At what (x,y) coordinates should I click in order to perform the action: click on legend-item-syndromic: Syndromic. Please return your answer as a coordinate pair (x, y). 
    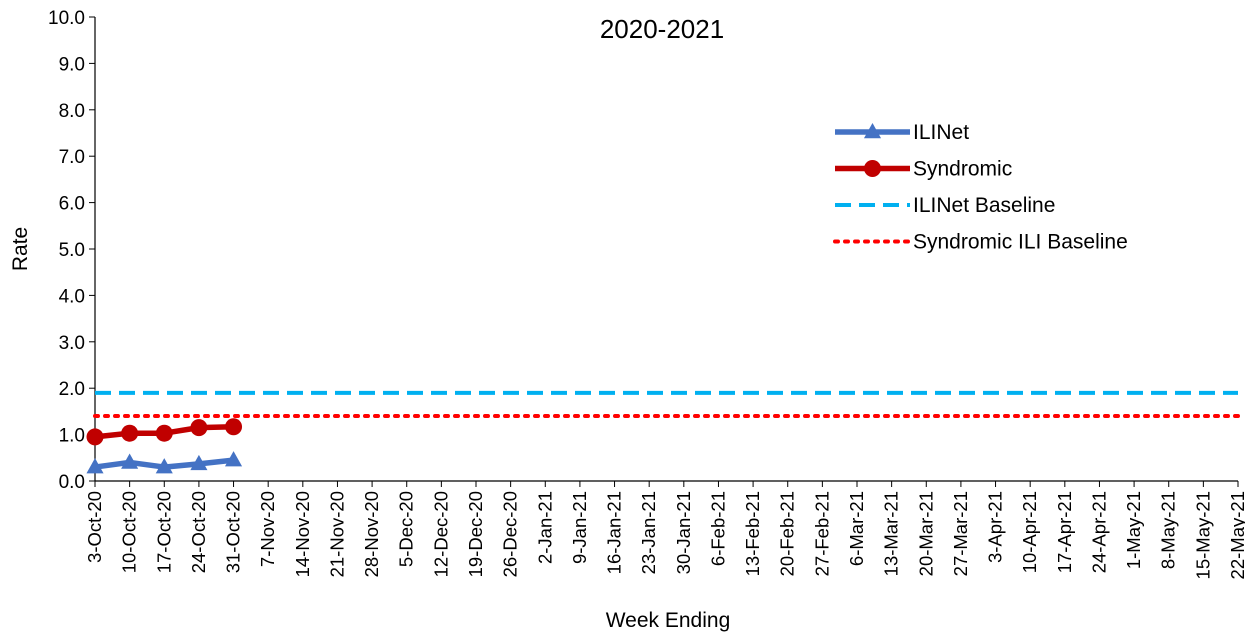
    Looking at the image, I should click on (923, 169).